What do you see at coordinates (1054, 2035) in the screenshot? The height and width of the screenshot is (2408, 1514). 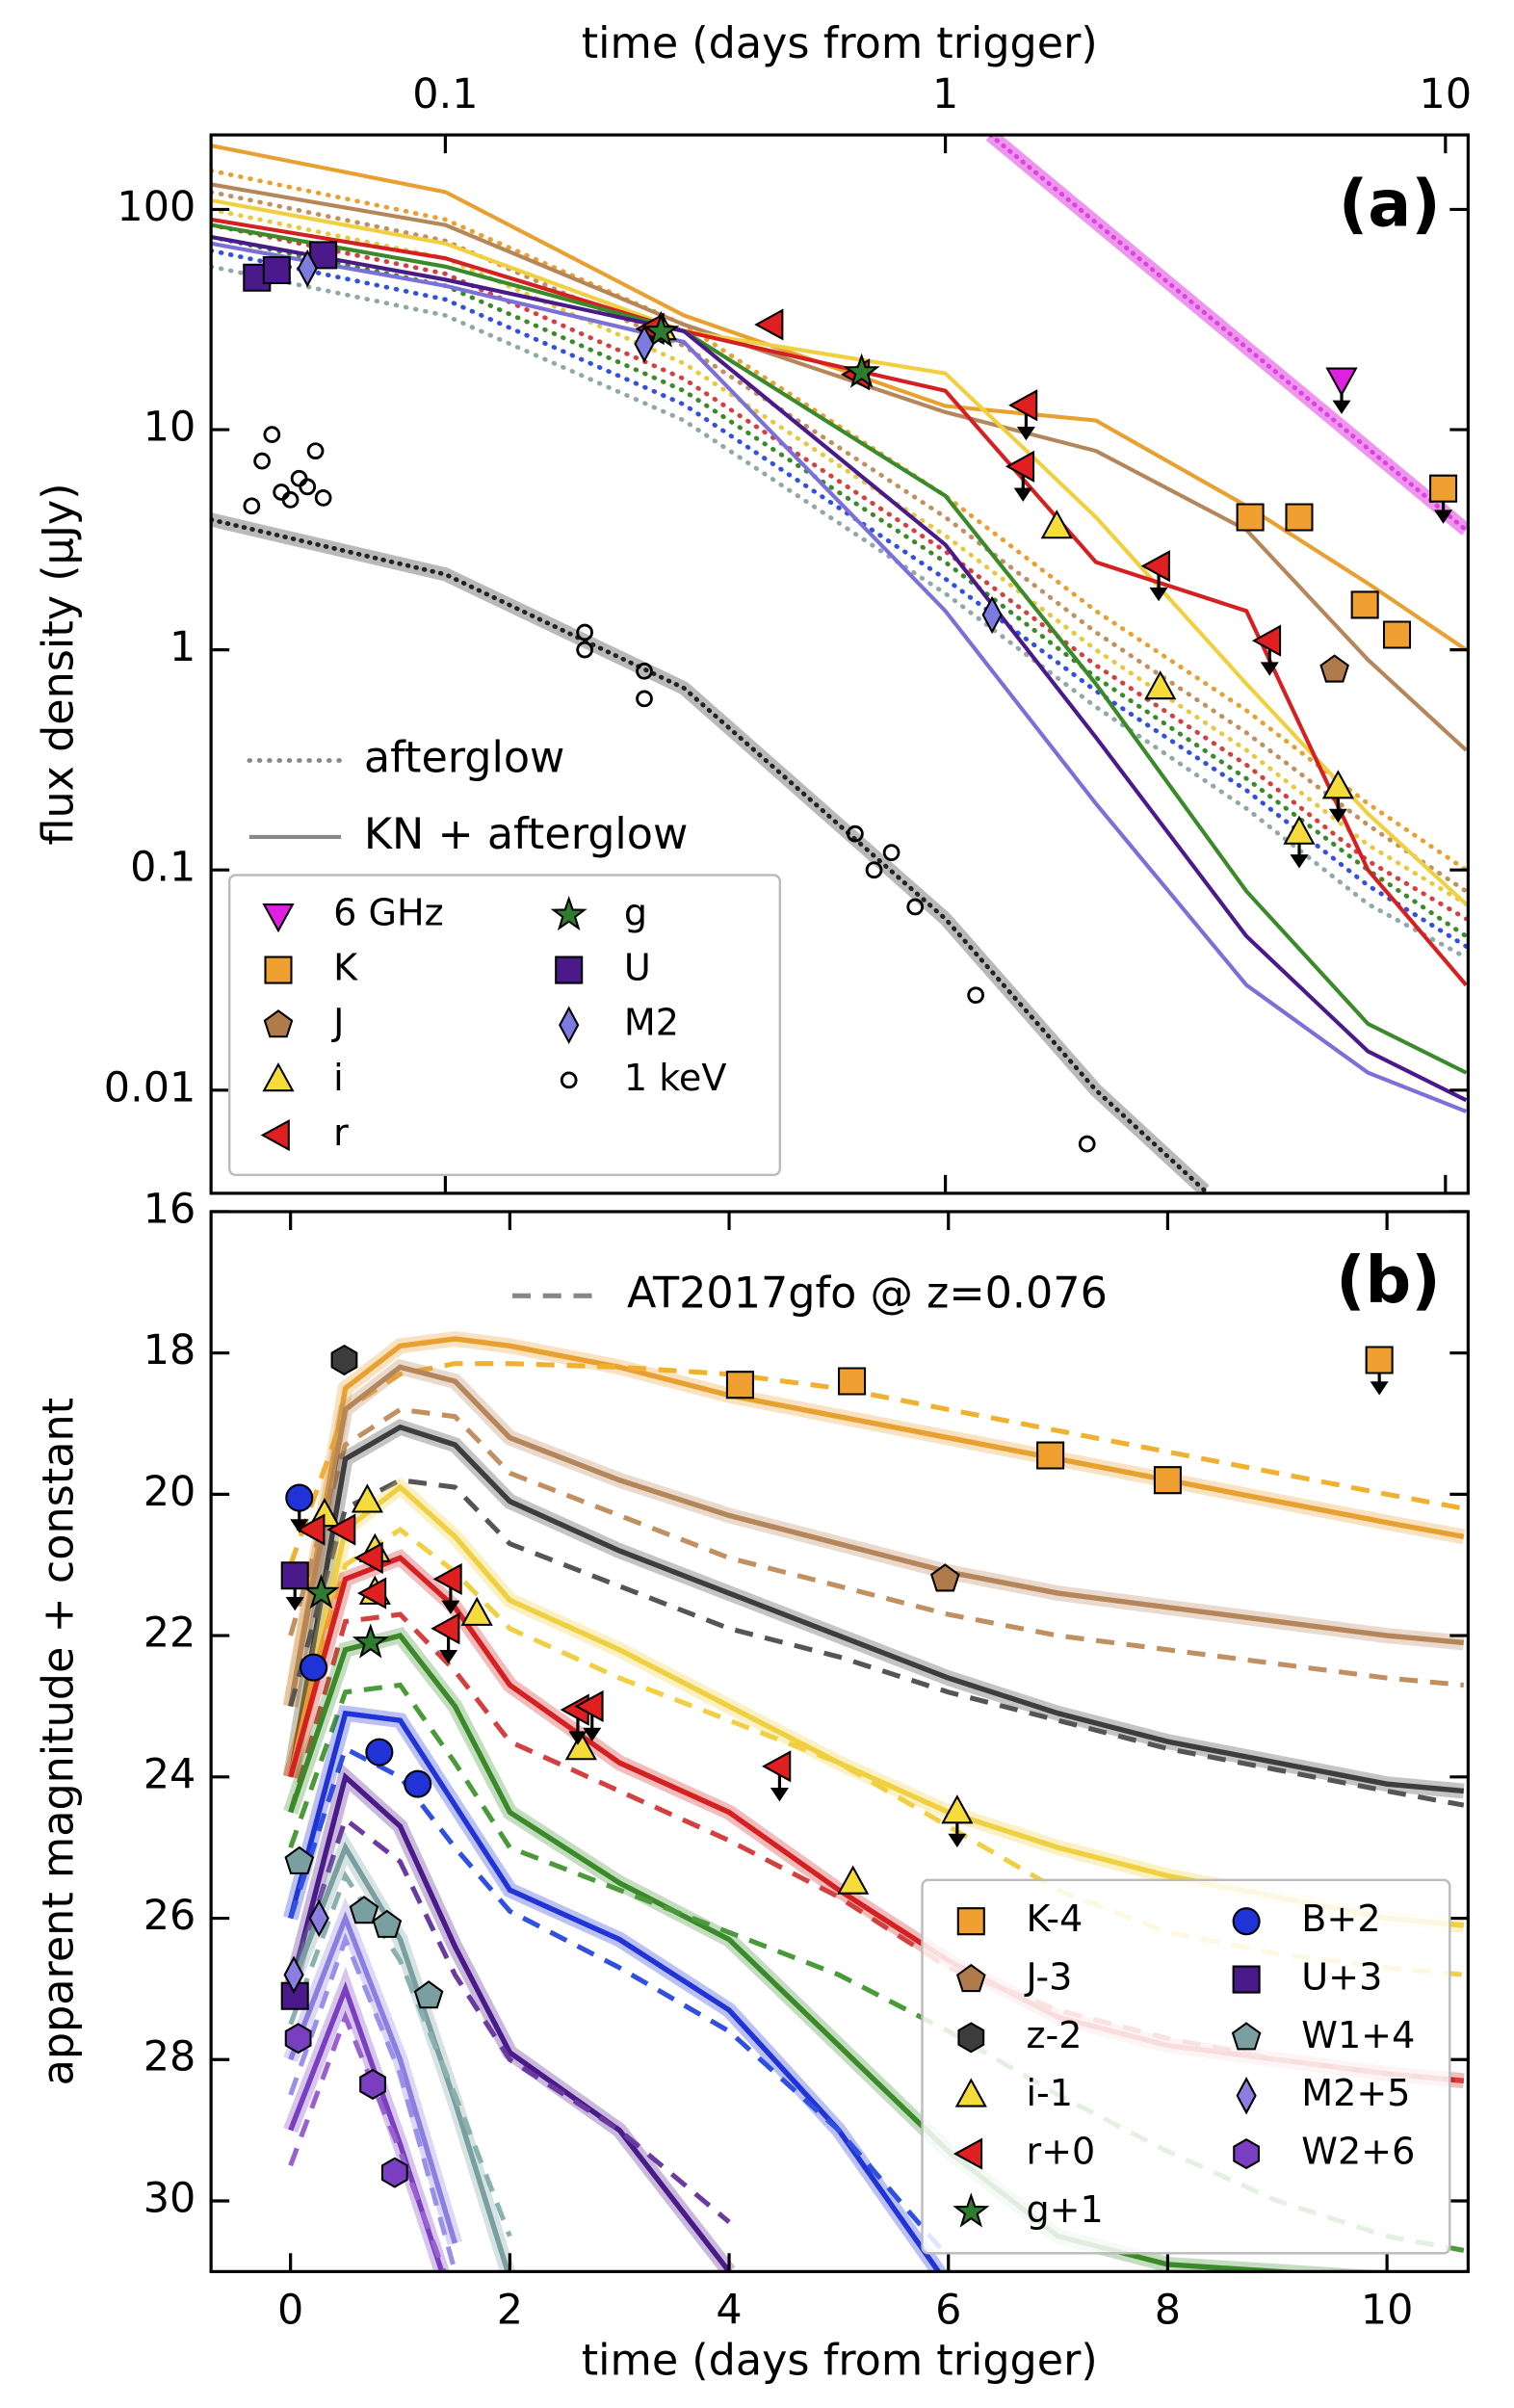 I see `legend-label: z-2` at bounding box center [1054, 2035].